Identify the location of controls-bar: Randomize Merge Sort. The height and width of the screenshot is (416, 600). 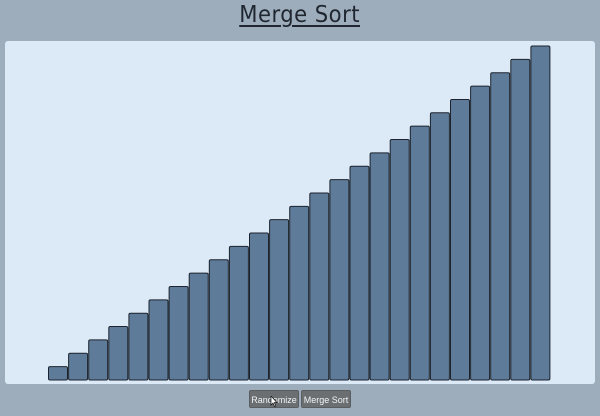
(300, 399).